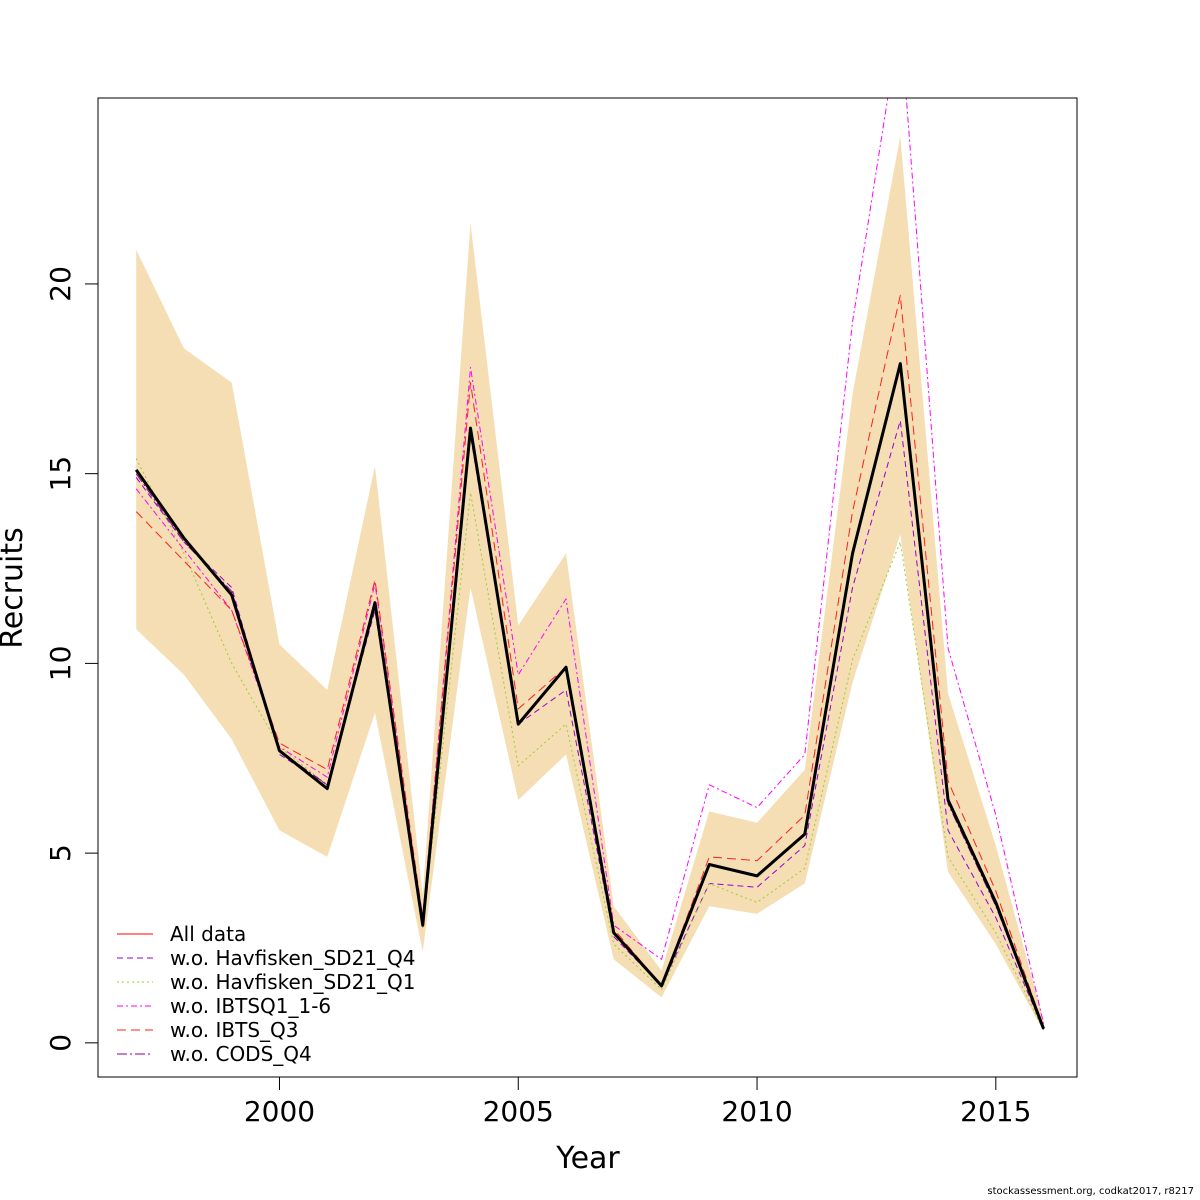 The image size is (1200, 1200). Describe the element at coordinates (637, 1102) in the screenshot. I see `x-axis: 2000 2005 2010 2015` at that location.